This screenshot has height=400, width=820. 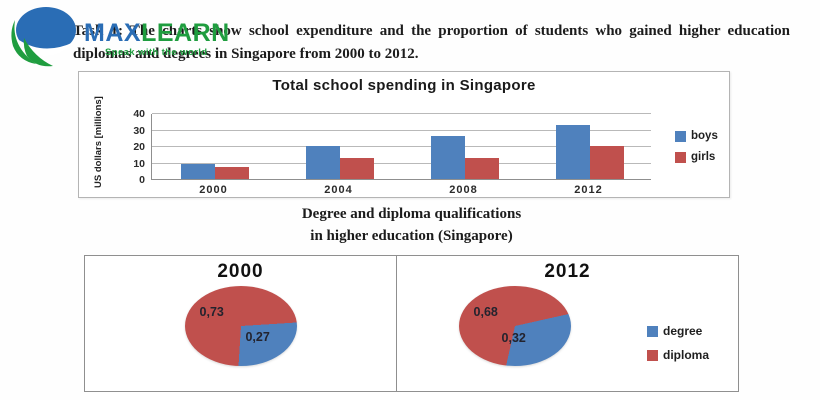 I want to click on ytick-0: 0, so click(x=142, y=180).